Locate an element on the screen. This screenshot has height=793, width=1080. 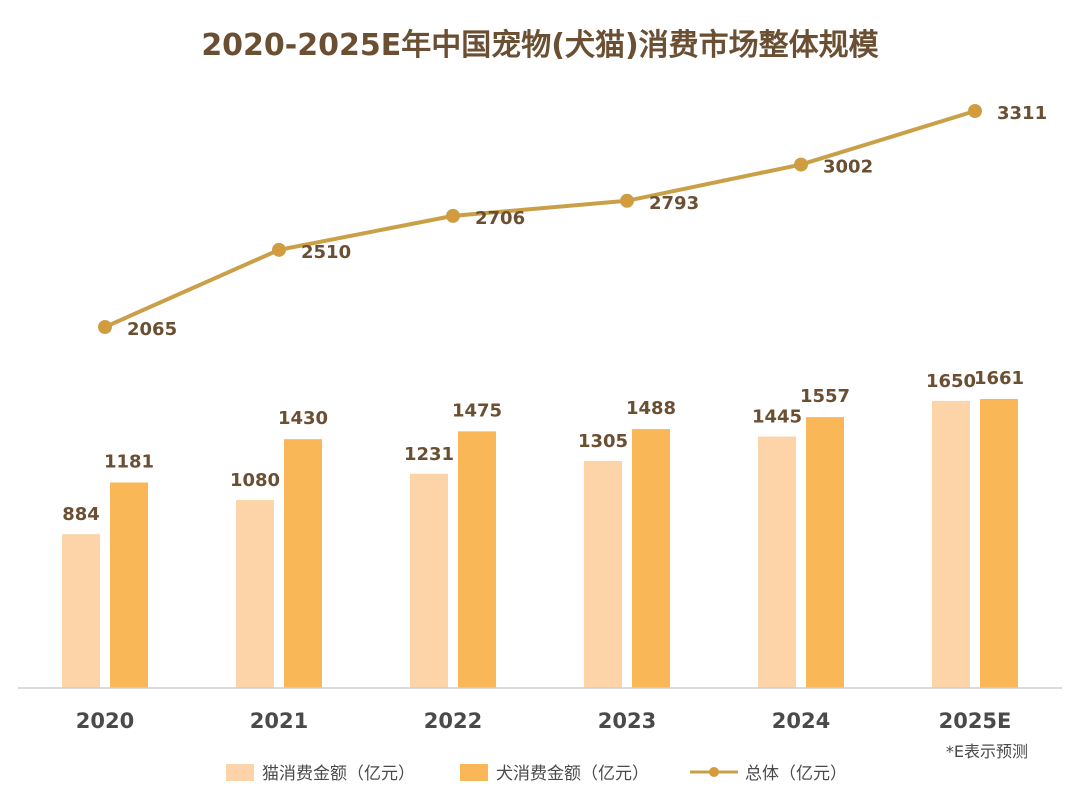
total-point-2023 is located at coordinates (627, 200).